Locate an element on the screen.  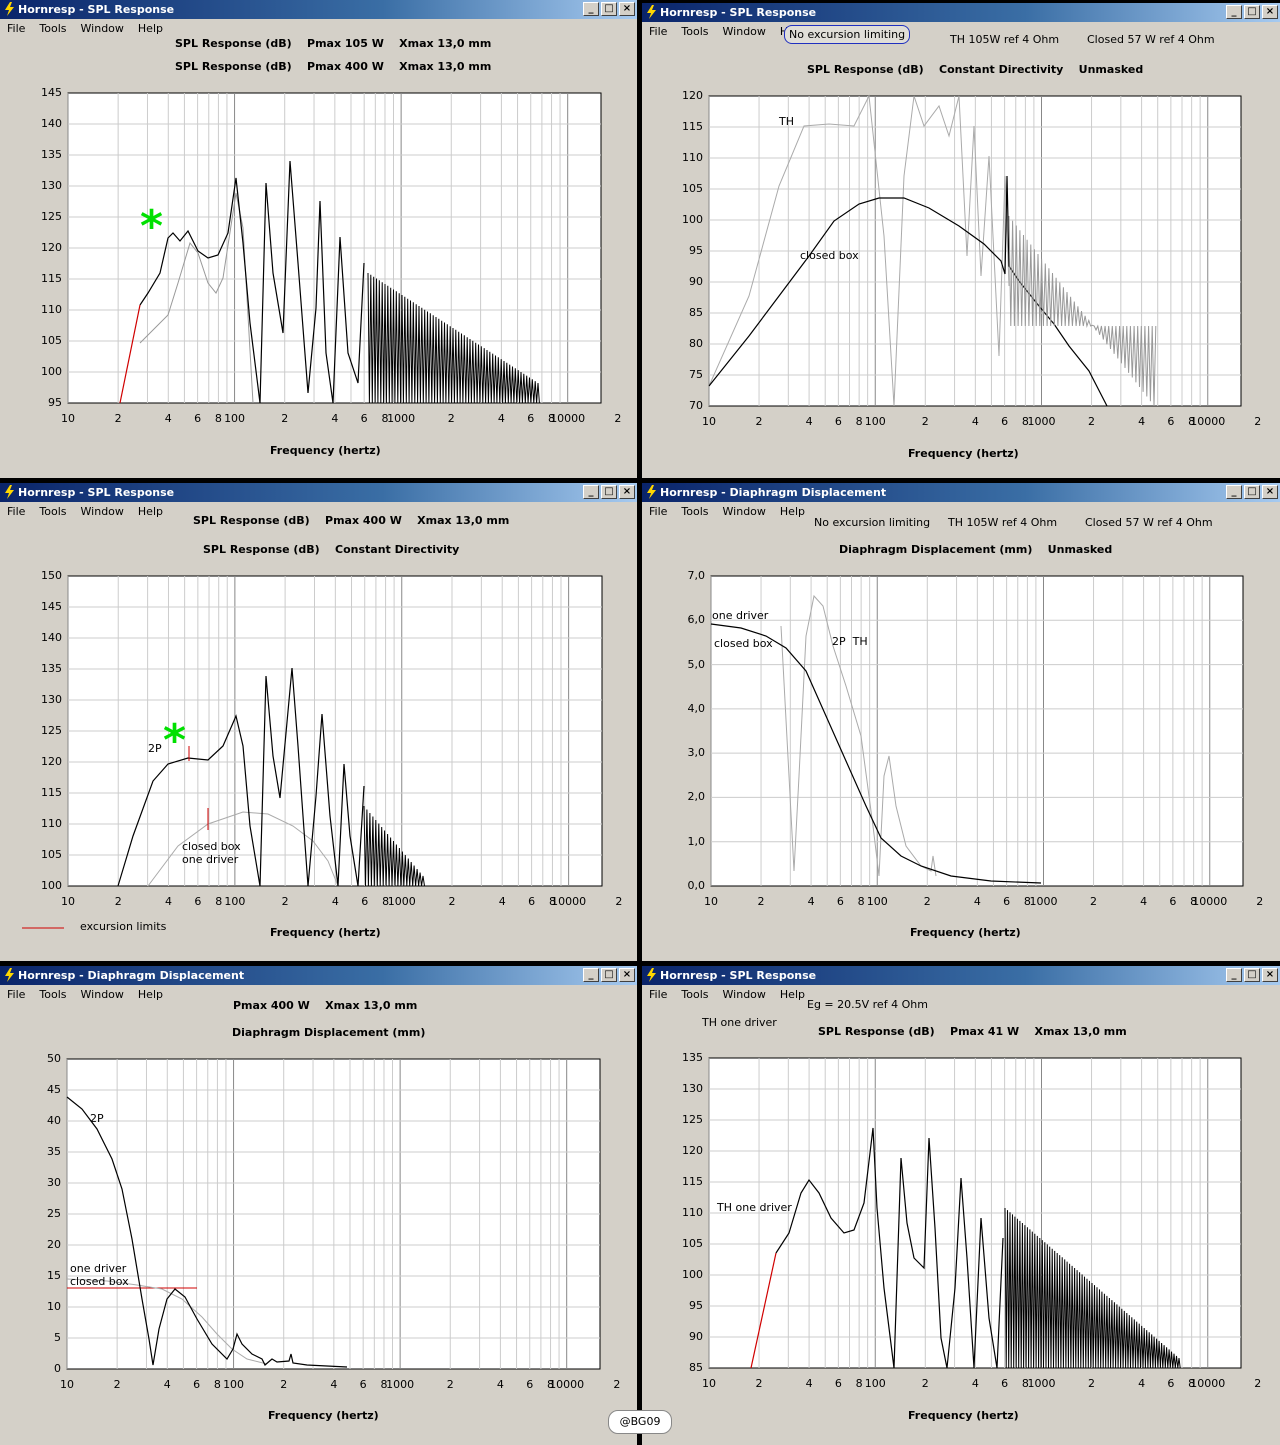
y-tick-label: 1,0 is located at coordinates (696, 841).